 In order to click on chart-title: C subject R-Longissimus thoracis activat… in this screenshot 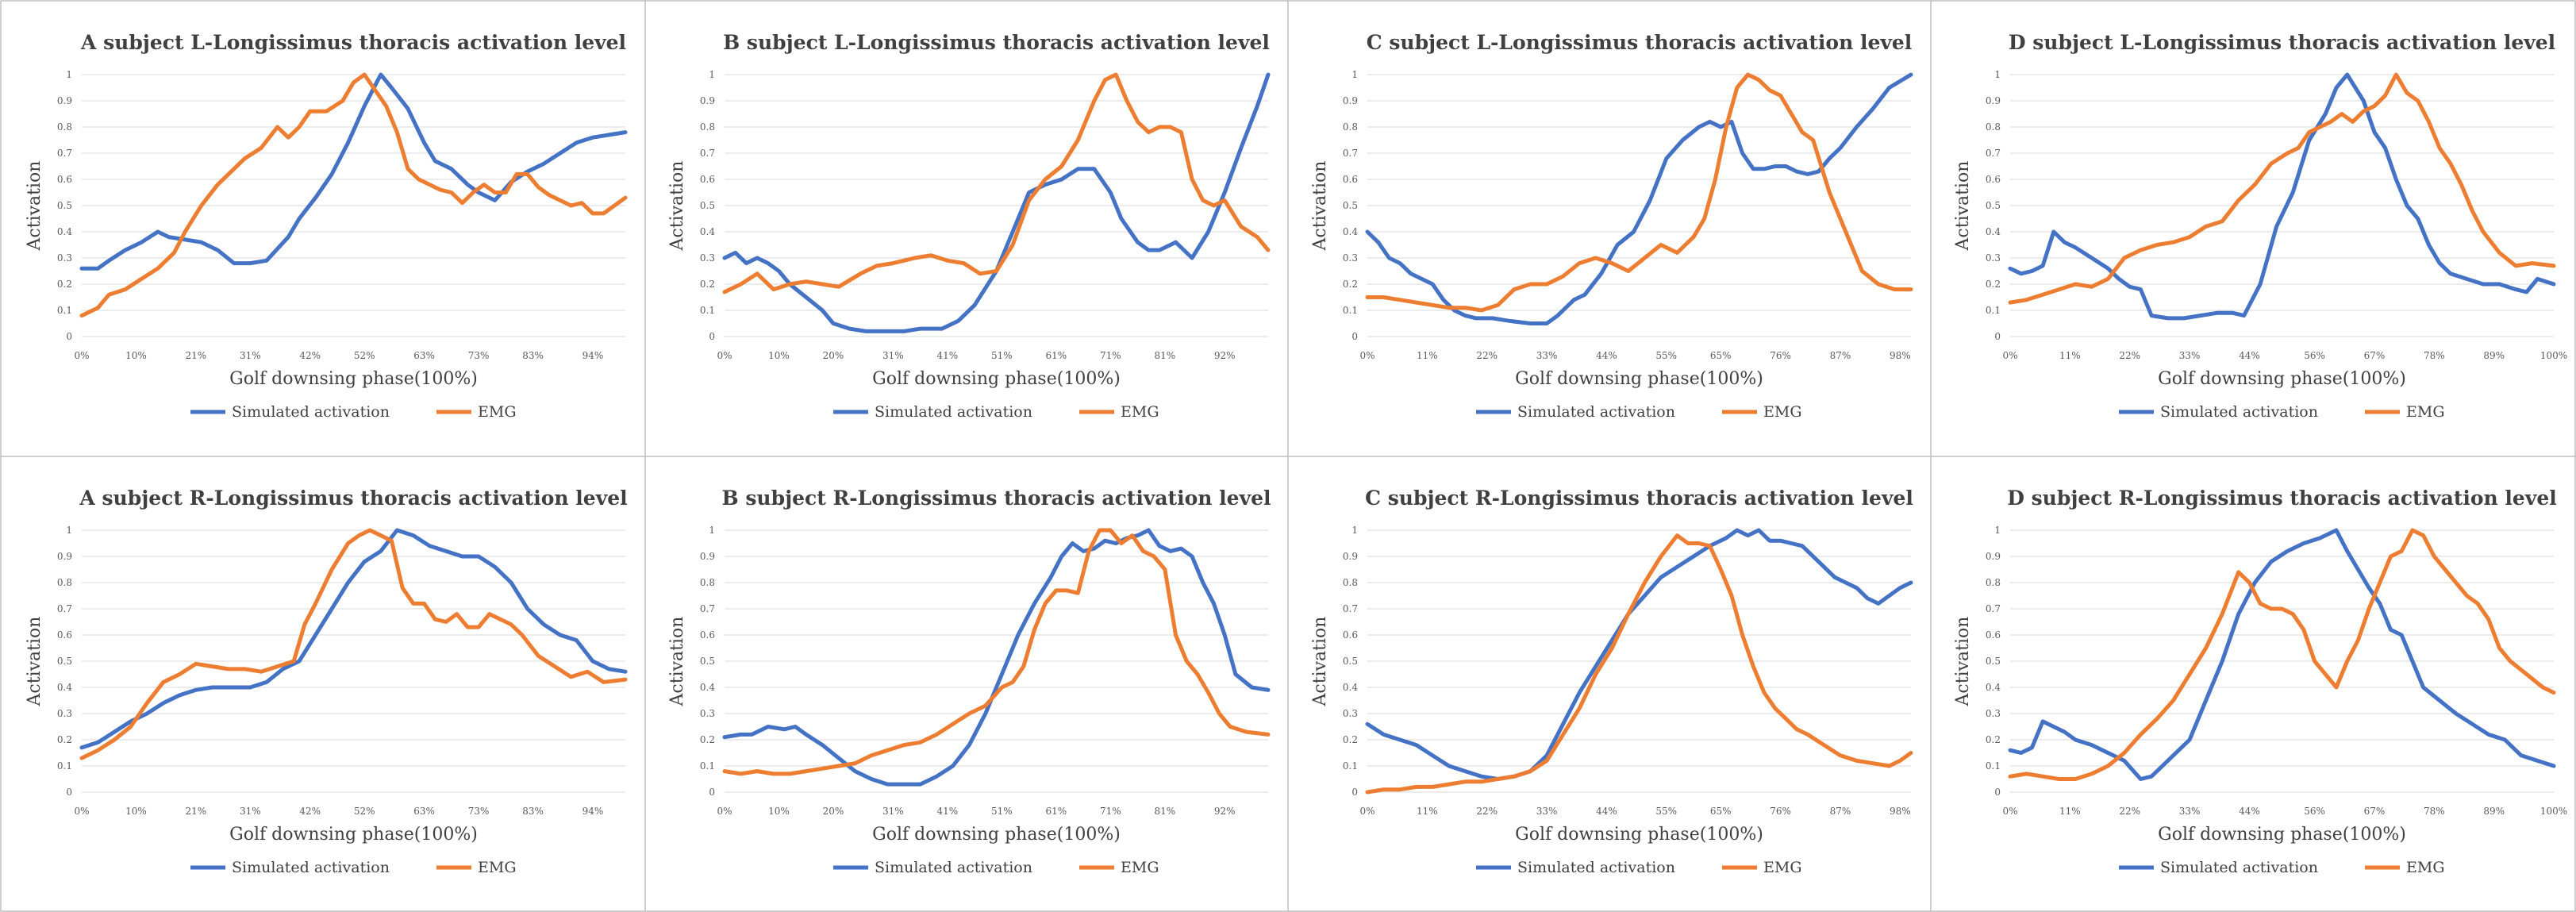, I will do `click(1639, 498)`.